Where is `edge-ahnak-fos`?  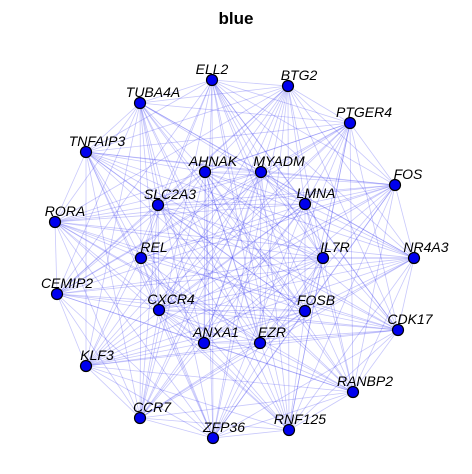
edge-ahnak-fos is located at coordinates (300, 178).